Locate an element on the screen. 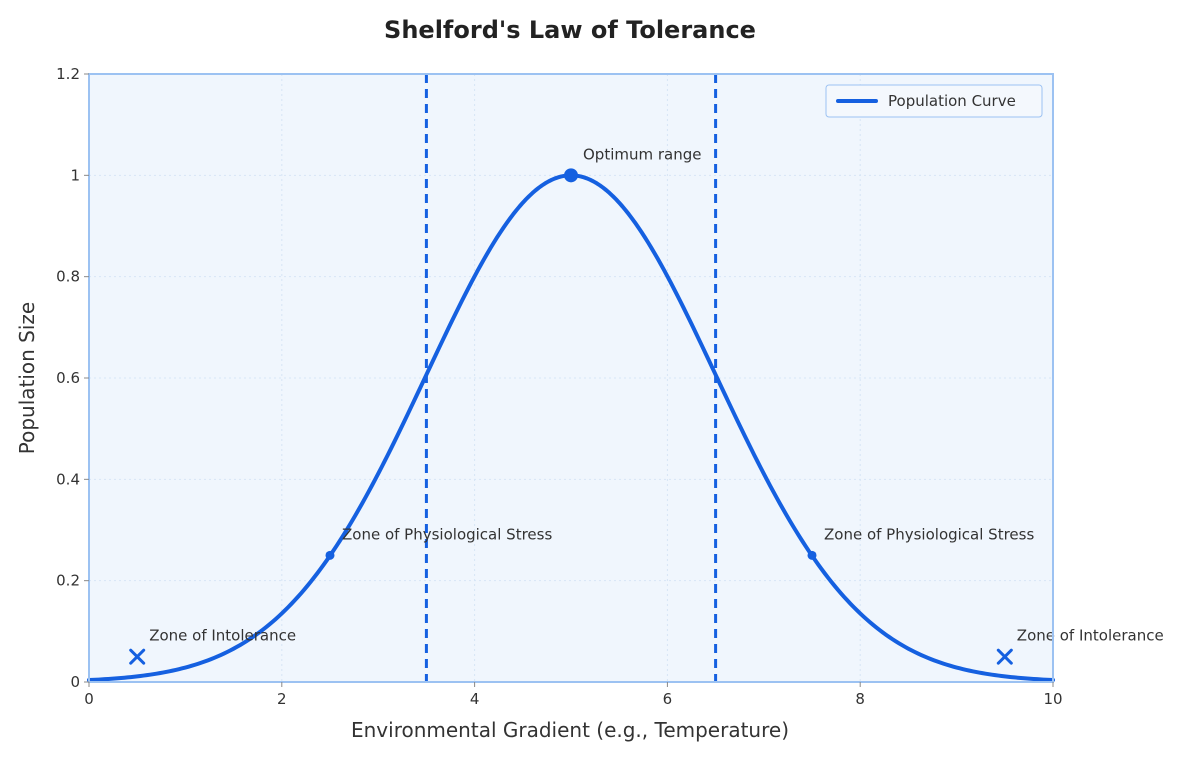 The image size is (1200, 764). legend: Population Curve is located at coordinates (934, 101).